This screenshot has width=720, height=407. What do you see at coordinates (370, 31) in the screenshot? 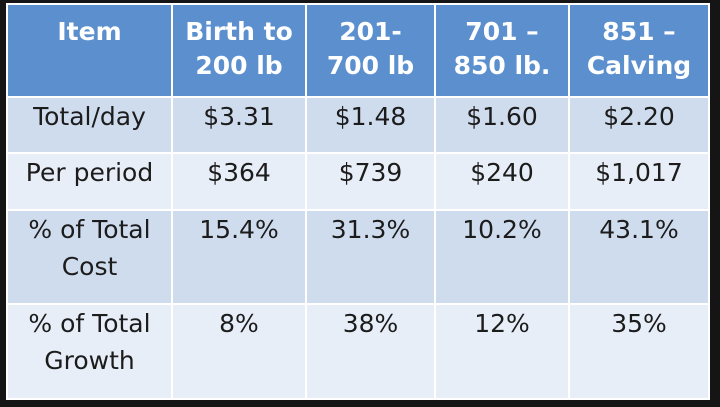
I see `header-text: 201-` at bounding box center [370, 31].